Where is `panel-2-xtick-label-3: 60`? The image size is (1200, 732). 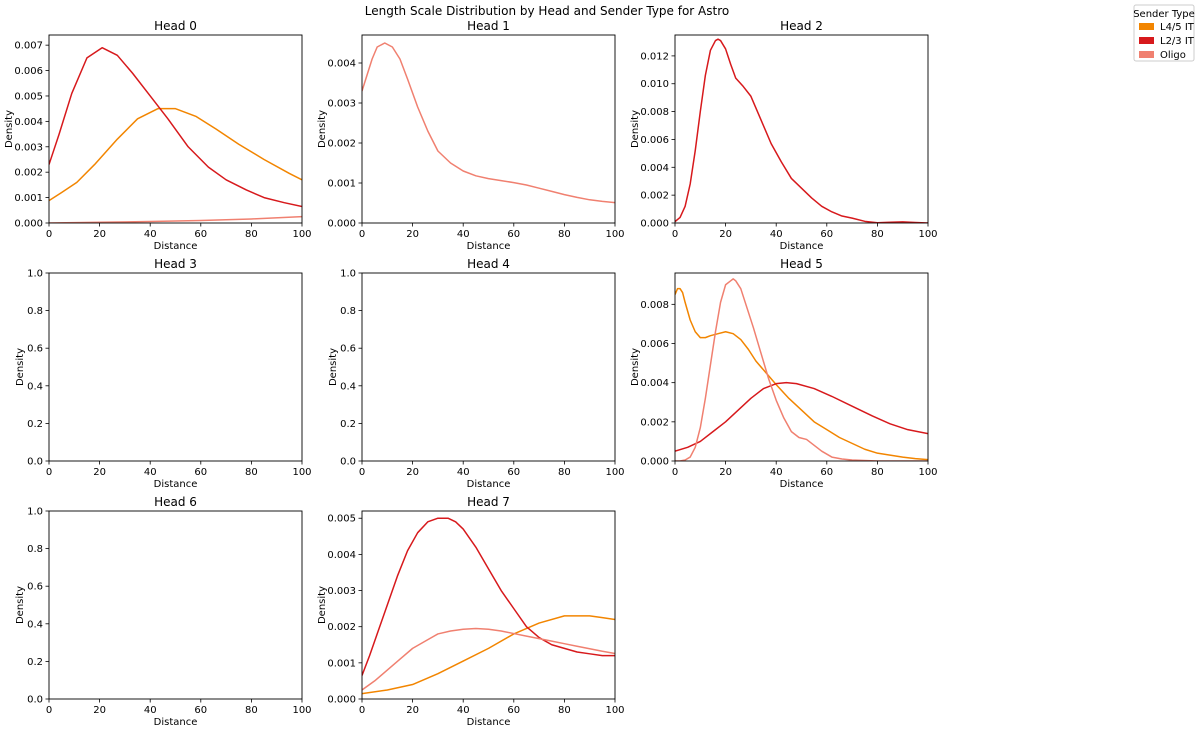
panel-2-xtick-label-3: 60 is located at coordinates (826, 234).